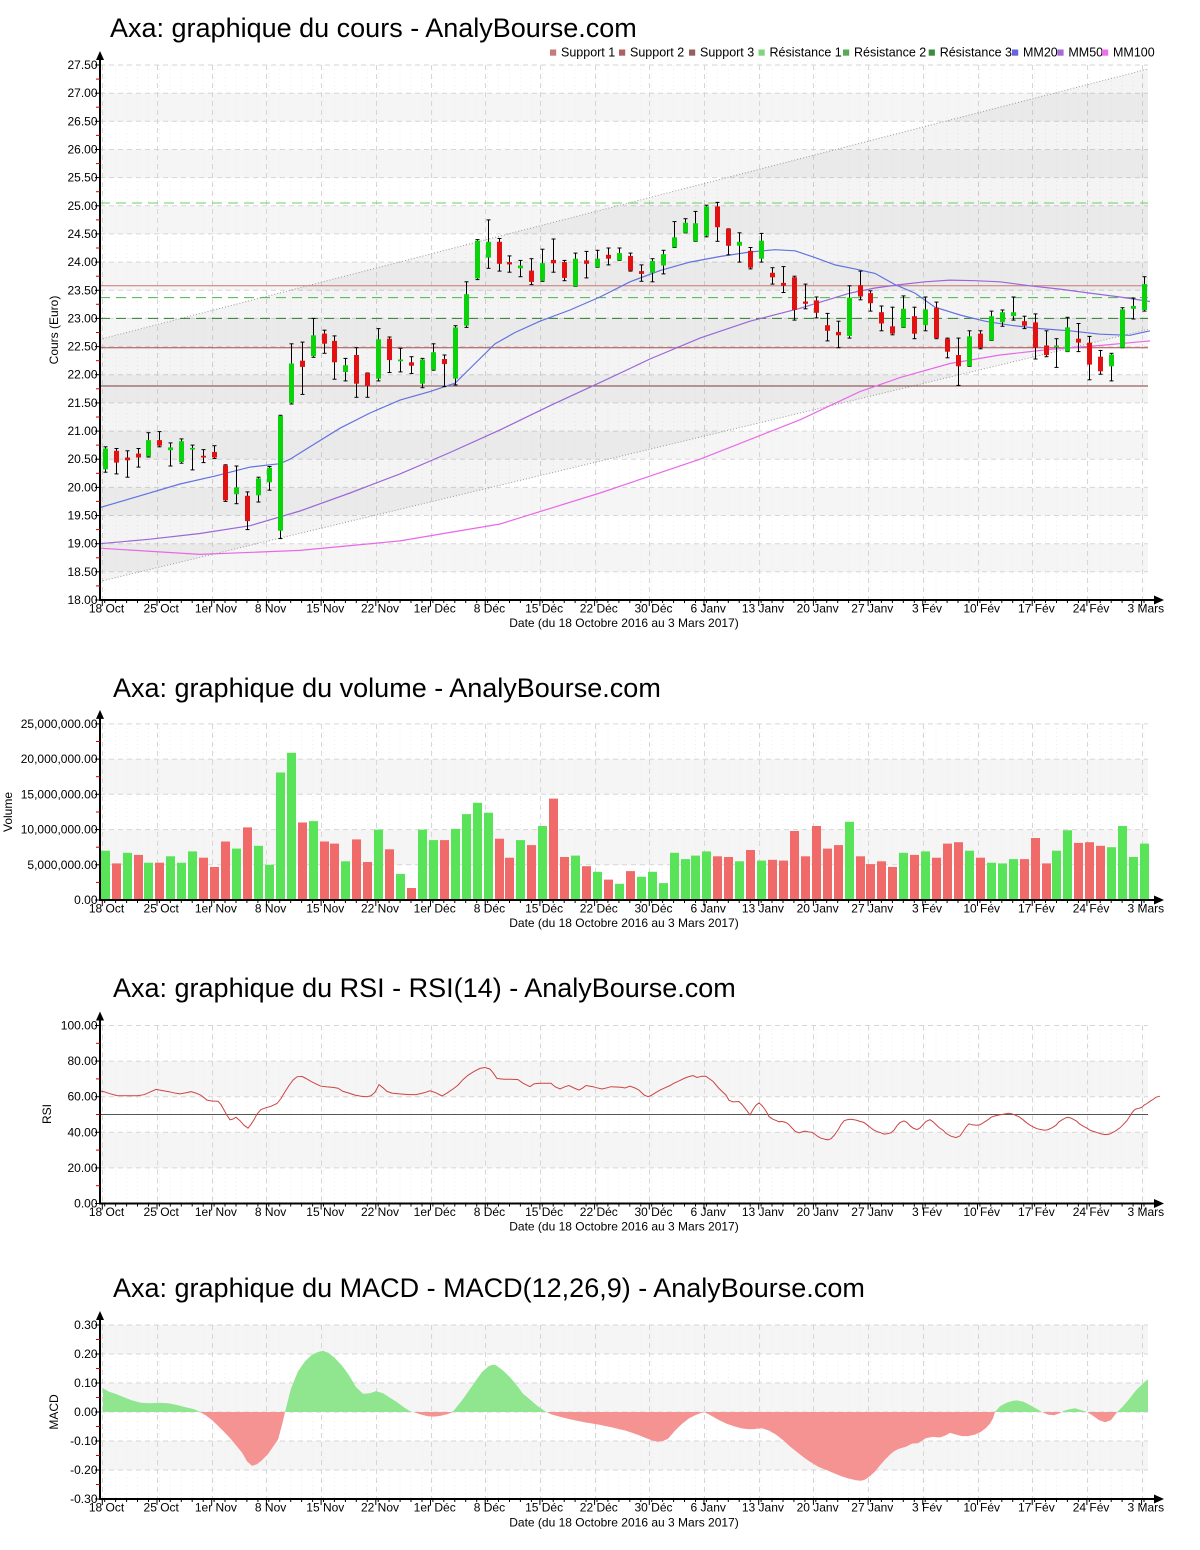 The height and width of the screenshot is (1550, 1200). Describe the element at coordinates (657, 53) in the screenshot. I see `svg-text: Support 2` at that location.